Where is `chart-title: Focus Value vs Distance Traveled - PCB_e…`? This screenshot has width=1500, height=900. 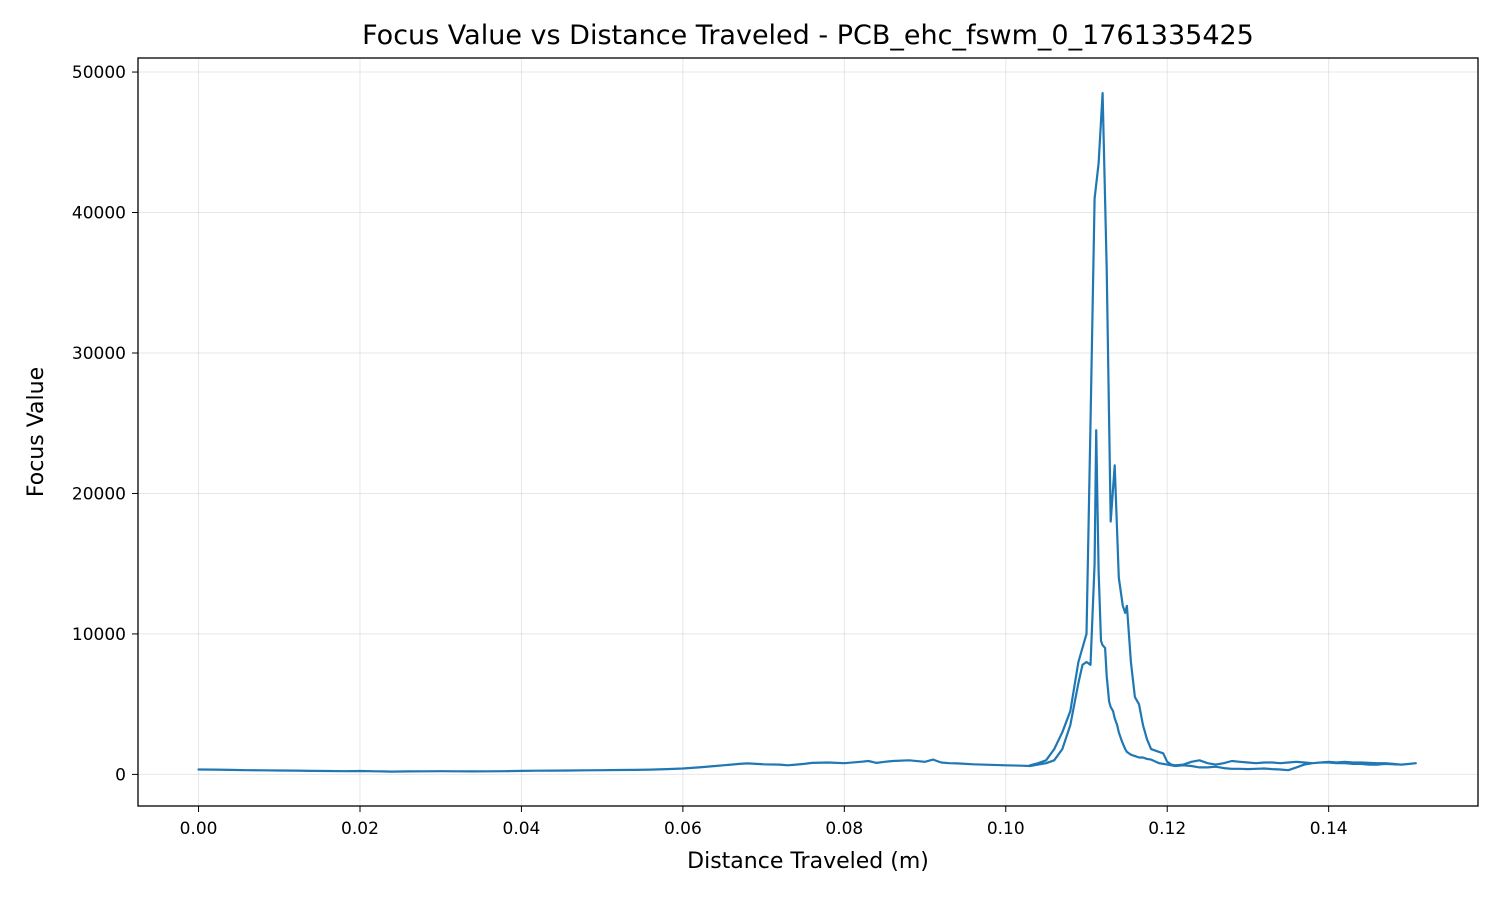 chart-title: Focus Value vs Distance Traveled - PCB_e… is located at coordinates (808, 35).